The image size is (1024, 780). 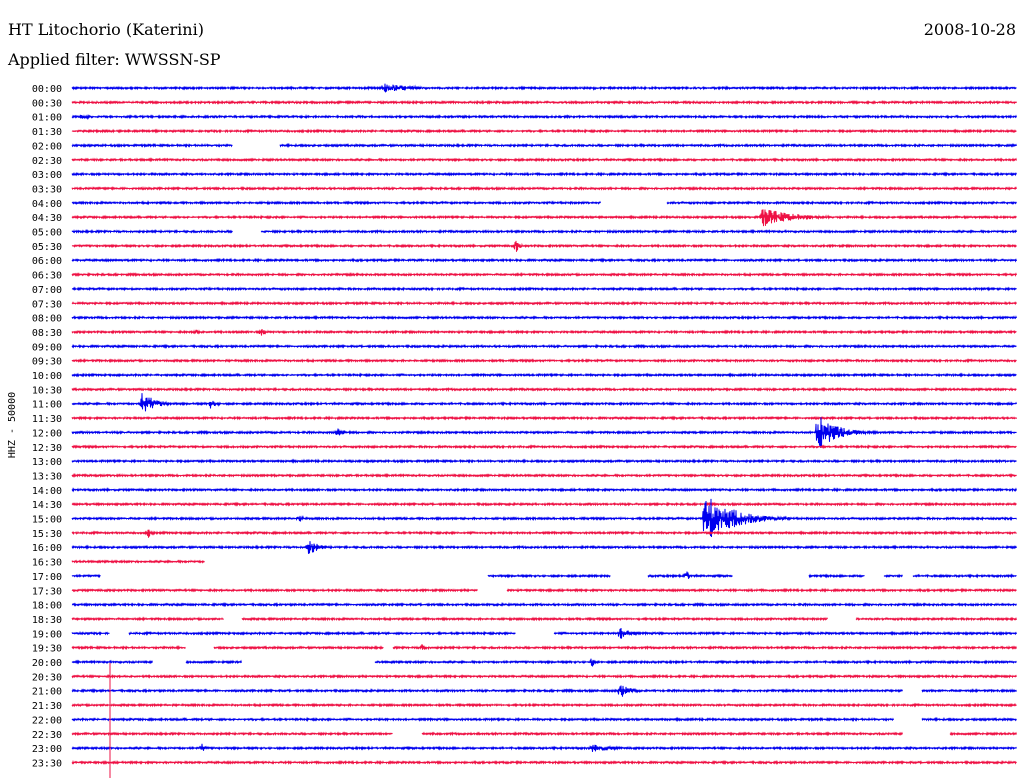 I want to click on row-time-label: 09:00, so click(x=47, y=347).